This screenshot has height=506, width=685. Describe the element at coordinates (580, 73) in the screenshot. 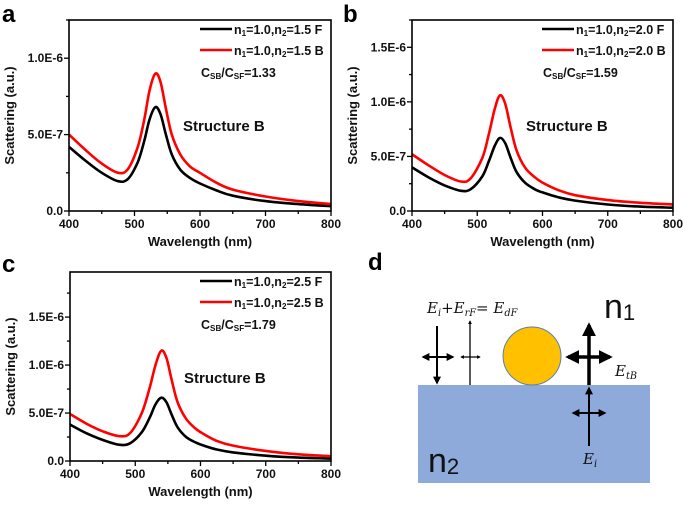

I see `ratio-annotation: CSB/CSF=1.59` at that location.